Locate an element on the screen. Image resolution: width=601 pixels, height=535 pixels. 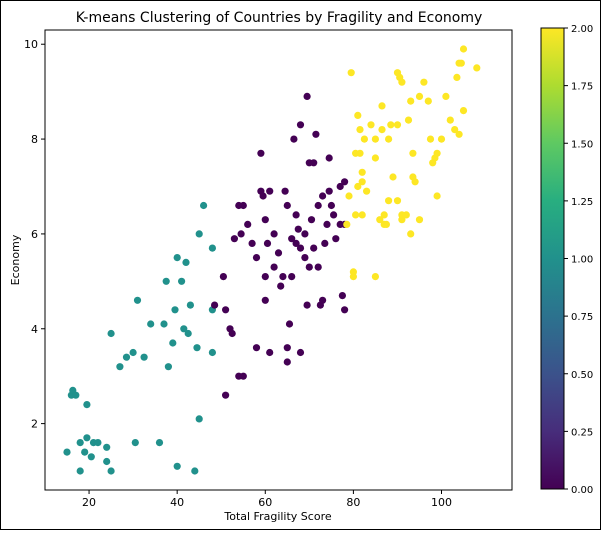
y-axis-label: Economy is located at coordinates (15, 259).